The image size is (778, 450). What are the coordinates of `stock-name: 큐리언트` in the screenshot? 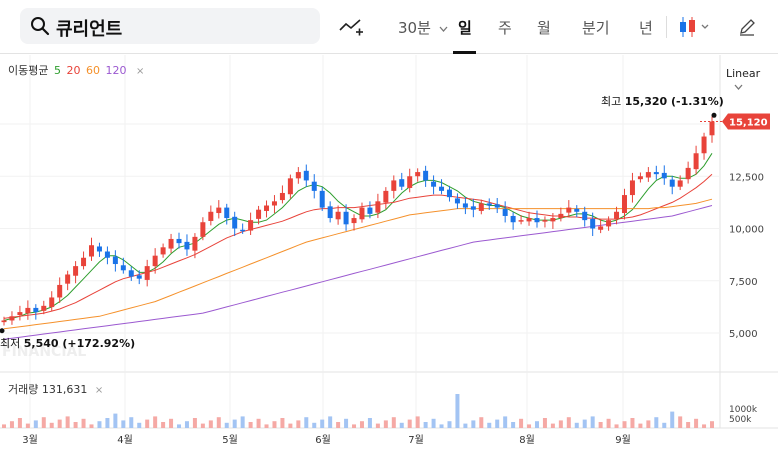 It's located at (89, 29).